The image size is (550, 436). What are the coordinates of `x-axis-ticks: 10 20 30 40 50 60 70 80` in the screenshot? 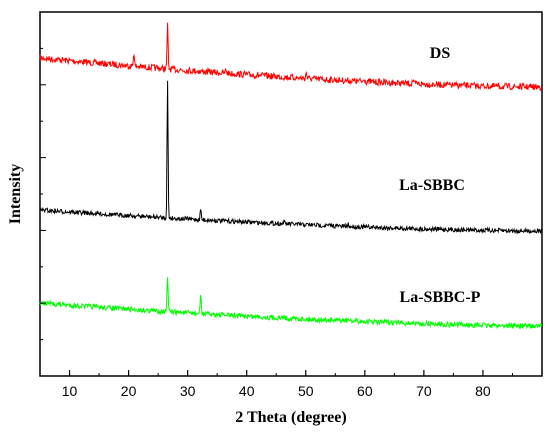 It's located at (276, 384).